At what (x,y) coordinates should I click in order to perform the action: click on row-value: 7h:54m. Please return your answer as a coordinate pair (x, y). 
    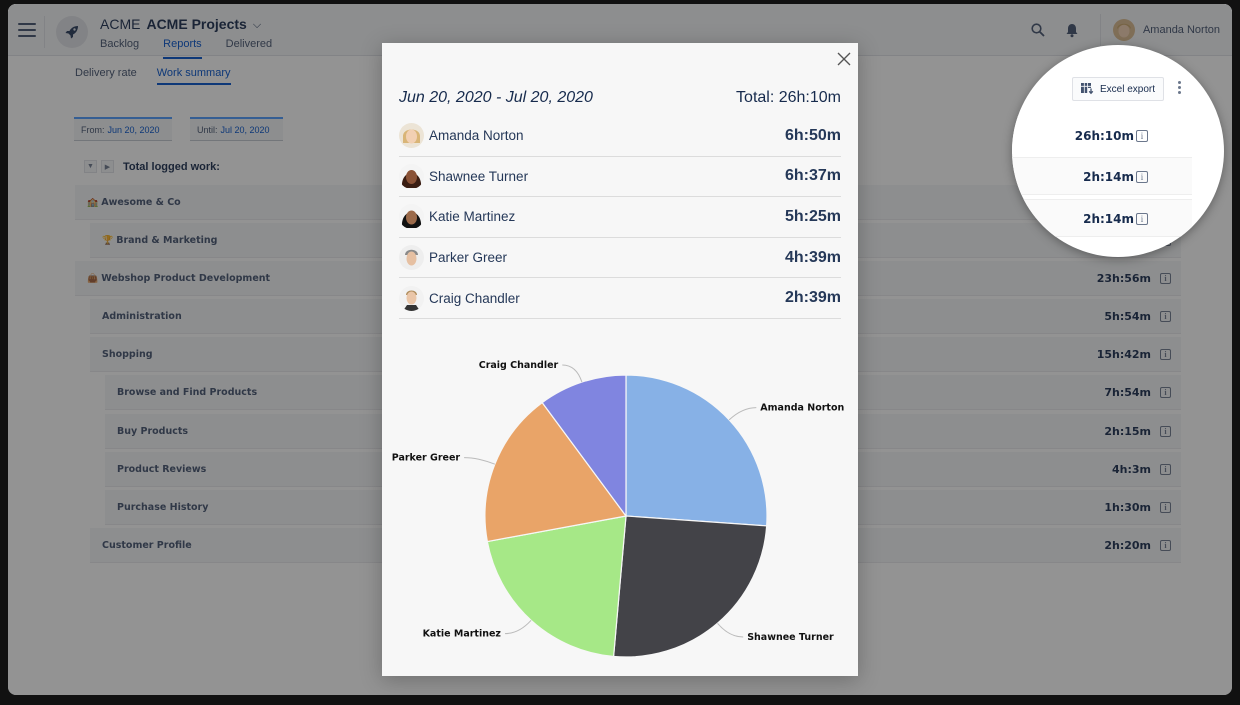
    Looking at the image, I should click on (1127, 392).